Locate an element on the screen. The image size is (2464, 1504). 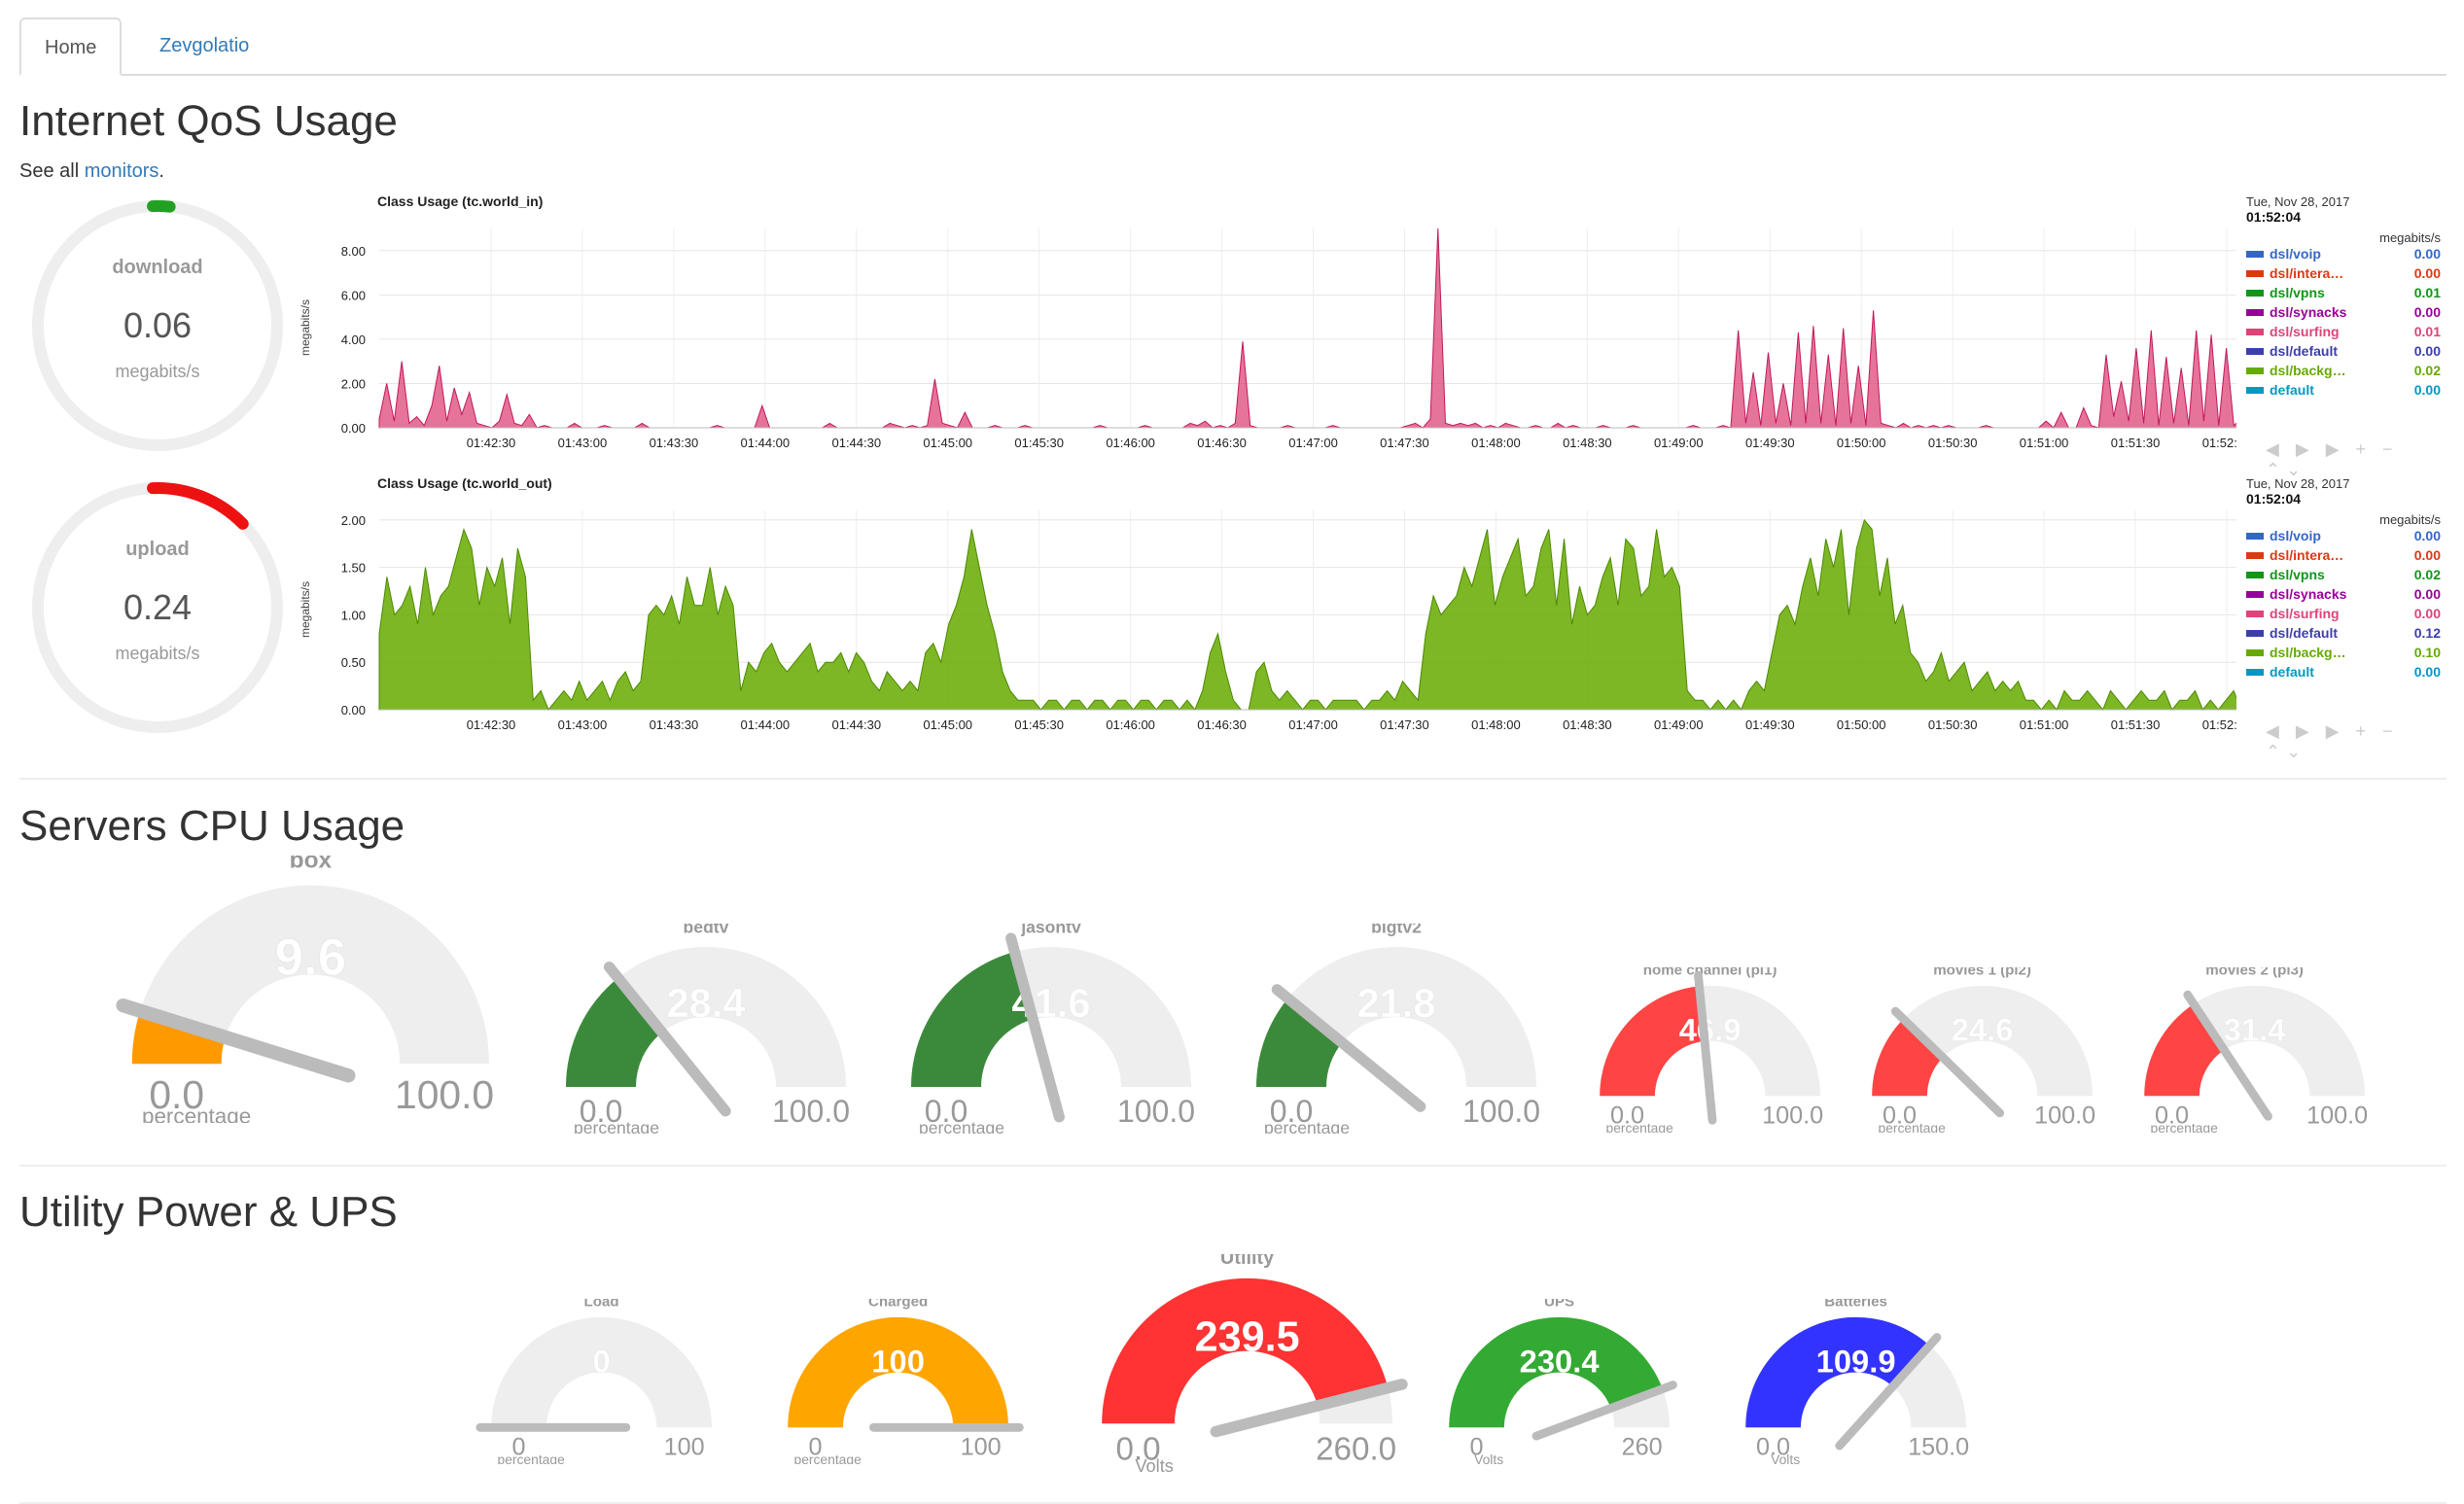
gauge-max: 100.0 is located at coordinates (2064, 1116).